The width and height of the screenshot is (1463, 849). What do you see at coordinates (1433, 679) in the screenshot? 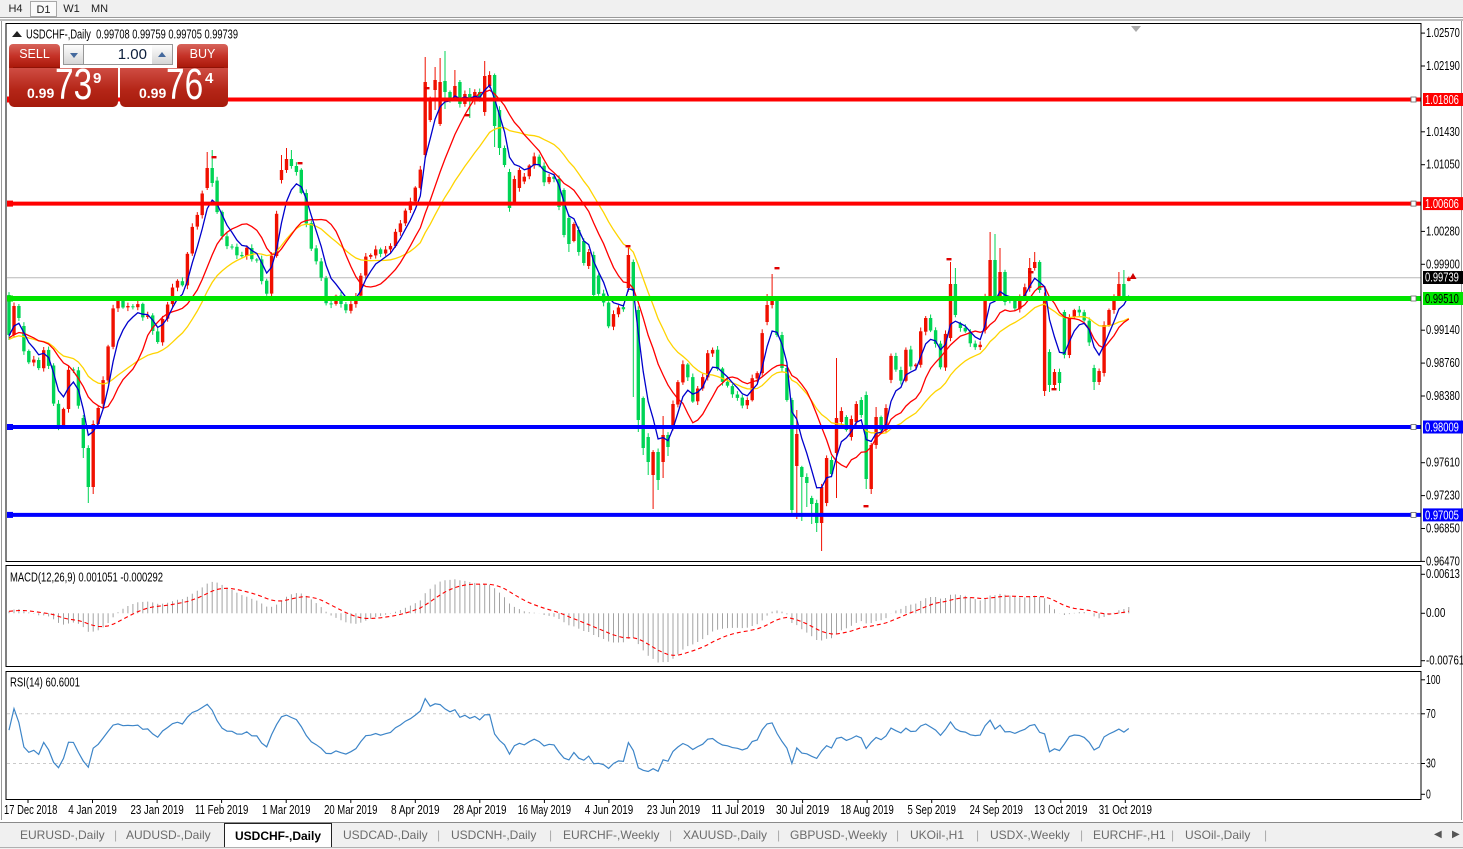
I see `svg-text: 100` at bounding box center [1433, 679].